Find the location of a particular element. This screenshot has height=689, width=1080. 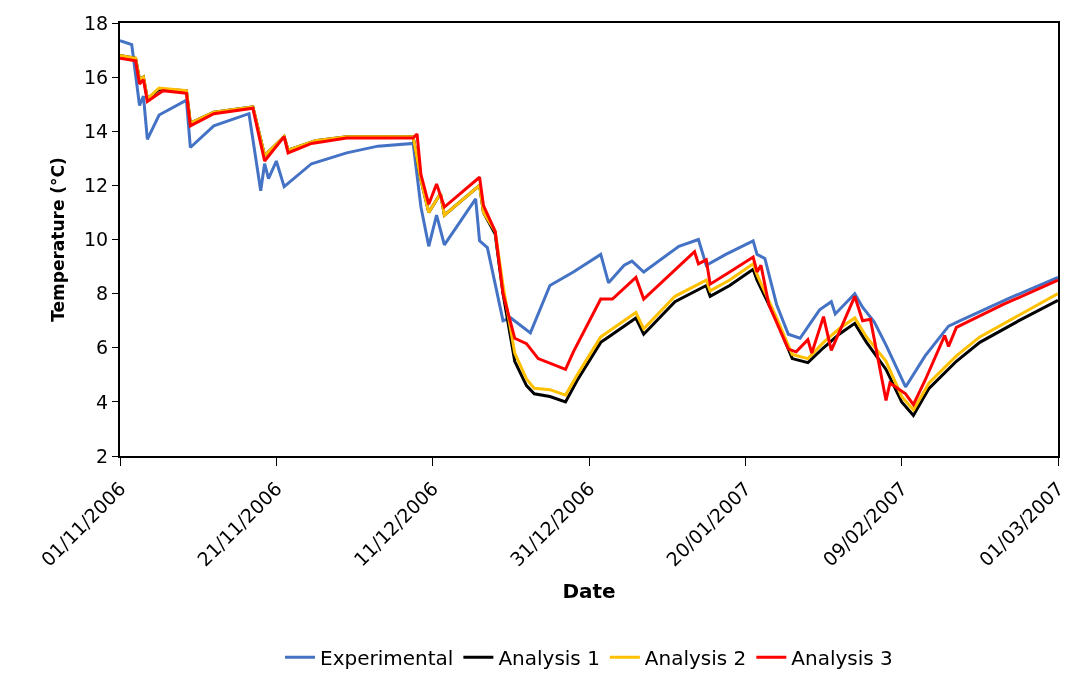

y-tick-label: 8 is located at coordinates (102, 293).